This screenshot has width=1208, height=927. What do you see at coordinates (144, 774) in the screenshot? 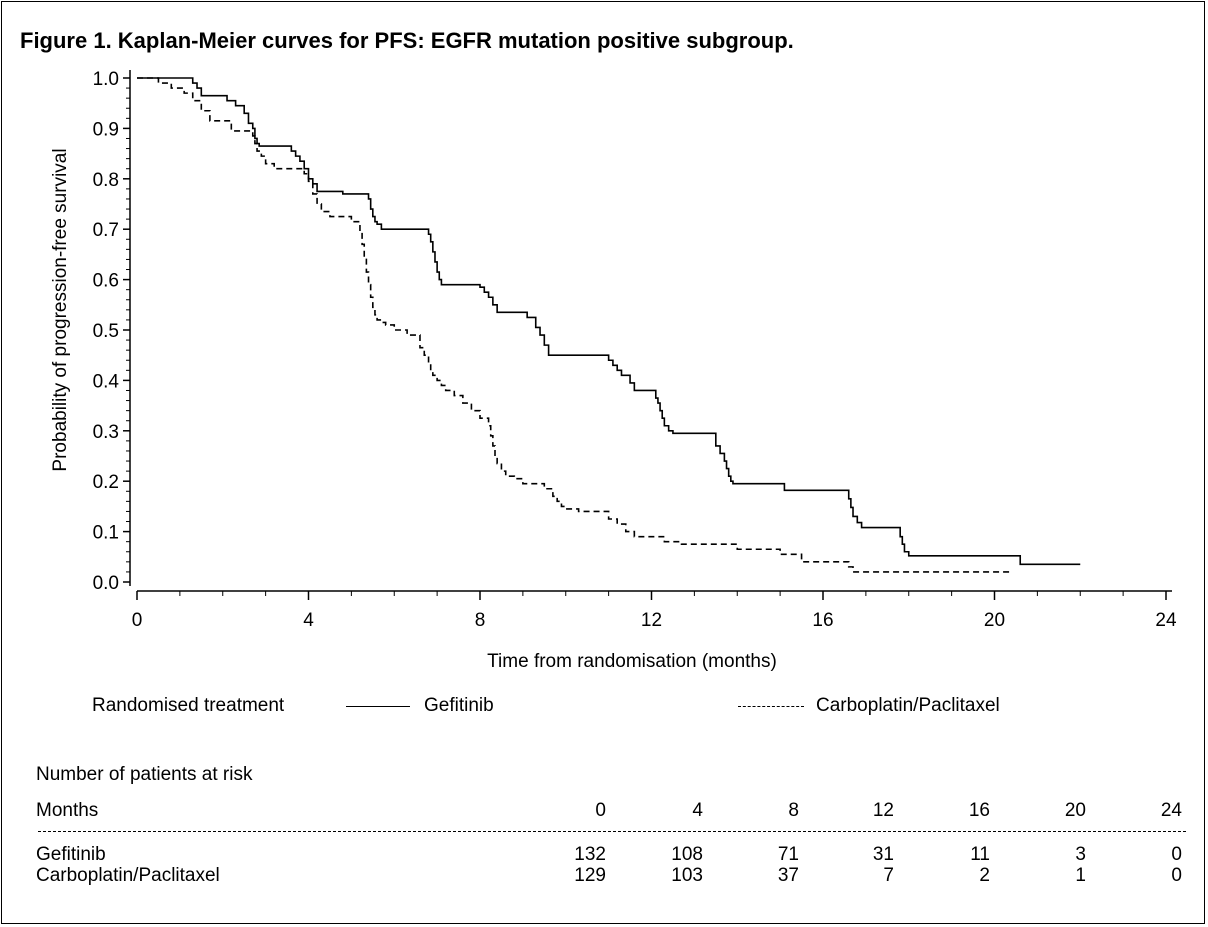
I see `risk-table-heading: Number of patients at risk` at bounding box center [144, 774].